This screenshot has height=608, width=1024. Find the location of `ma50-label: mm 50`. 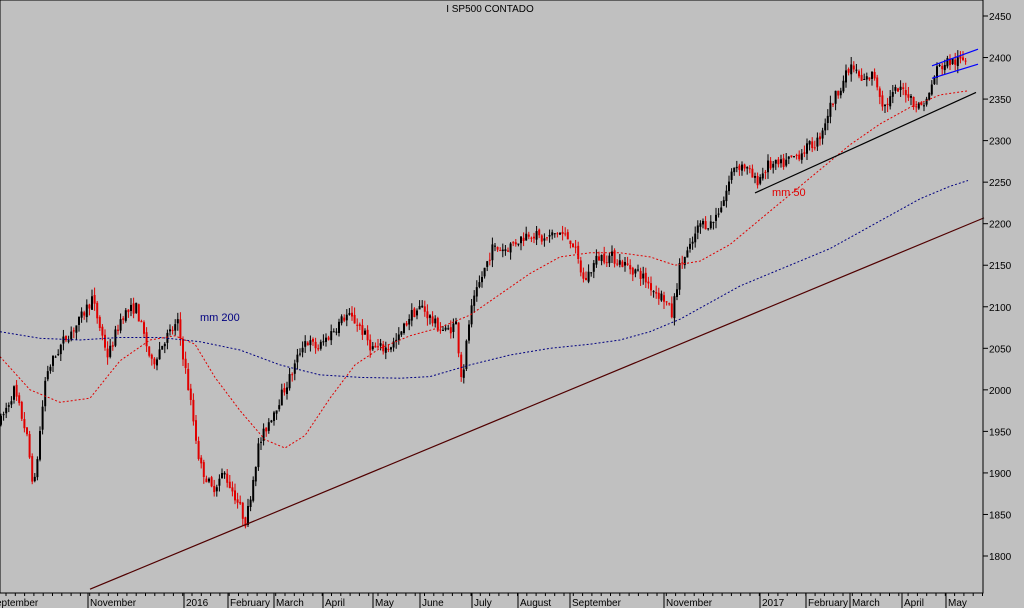

ma50-label: mm 50 is located at coordinates (789, 193).